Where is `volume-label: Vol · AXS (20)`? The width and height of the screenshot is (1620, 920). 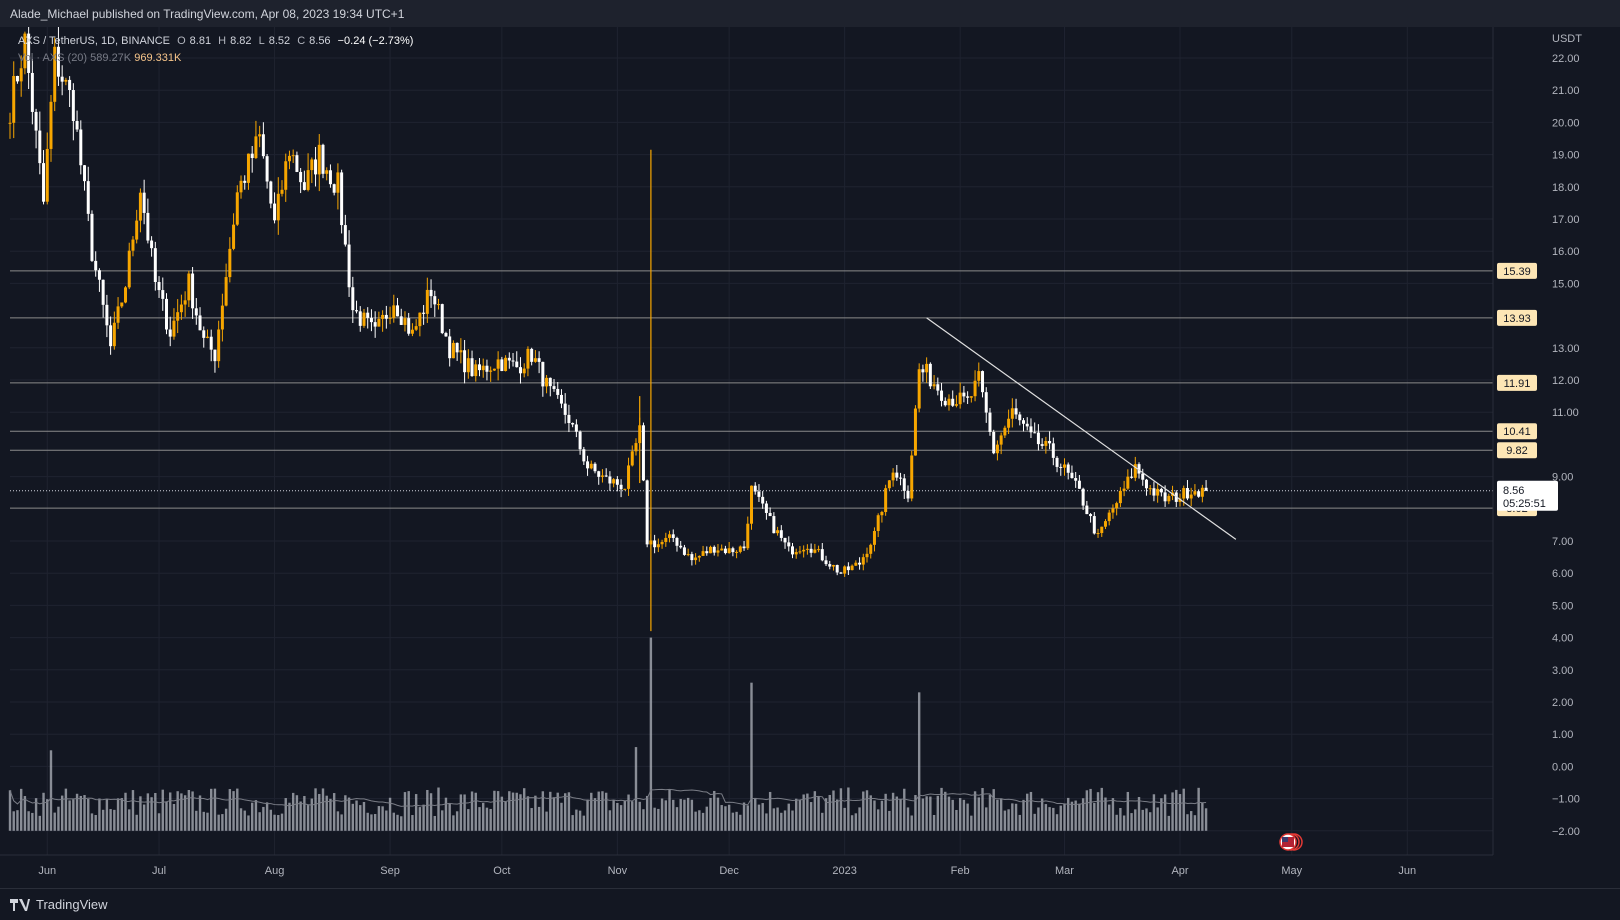 volume-label: Vol · AXS (20) is located at coordinates (53, 58).